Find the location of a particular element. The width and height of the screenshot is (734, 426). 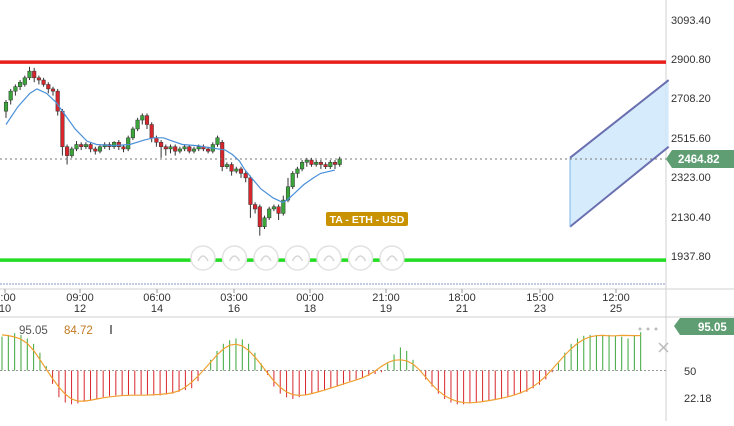

toolbar-glyph is located at coordinates (266, 258).